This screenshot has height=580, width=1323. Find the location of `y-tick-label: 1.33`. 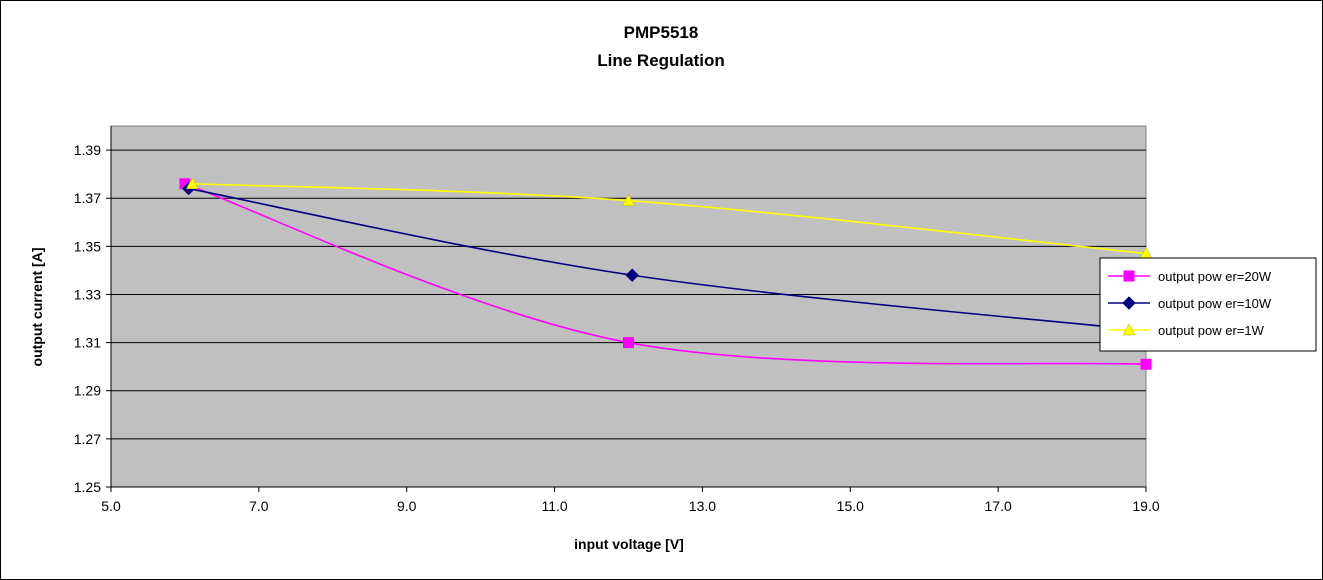

y-tick-label: 1.33 is located at coordinates (87, 294).